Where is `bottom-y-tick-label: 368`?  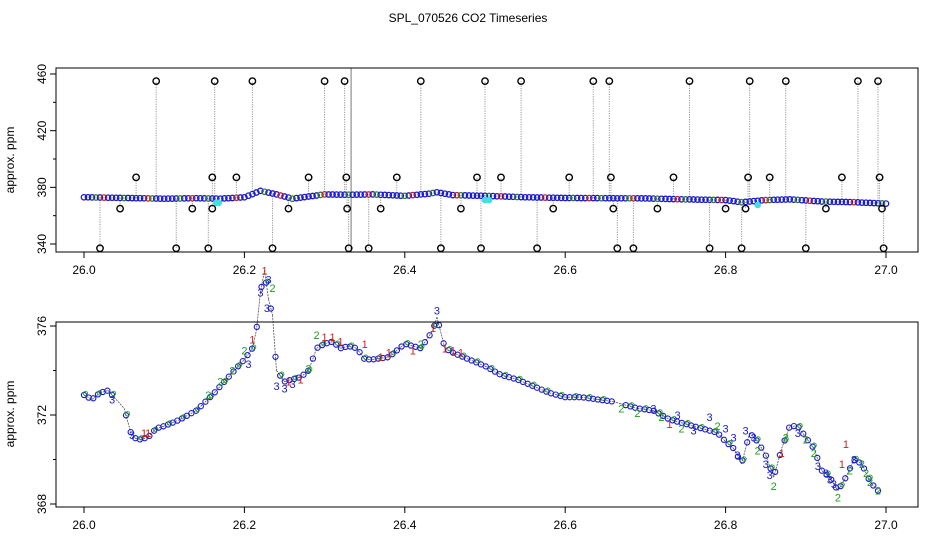 bottom-y-tick-label: 368 is located at coordinates (42, 504).